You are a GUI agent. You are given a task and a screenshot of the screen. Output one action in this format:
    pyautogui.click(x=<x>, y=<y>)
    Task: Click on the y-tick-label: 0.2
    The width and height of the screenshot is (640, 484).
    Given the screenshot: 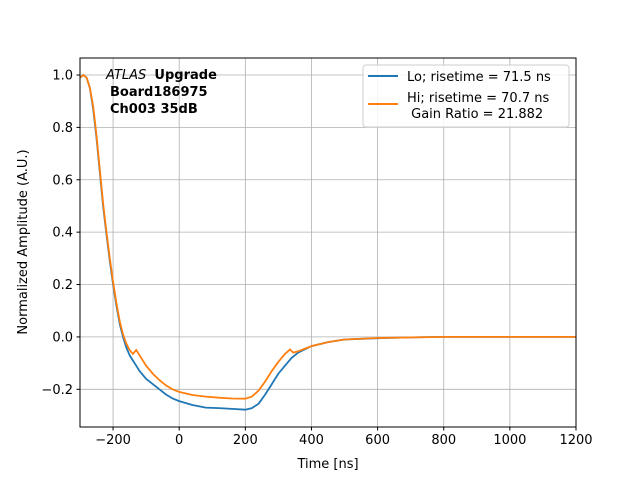 What is the action you would take?
    pyautogui.click(x=62, y=285)
    